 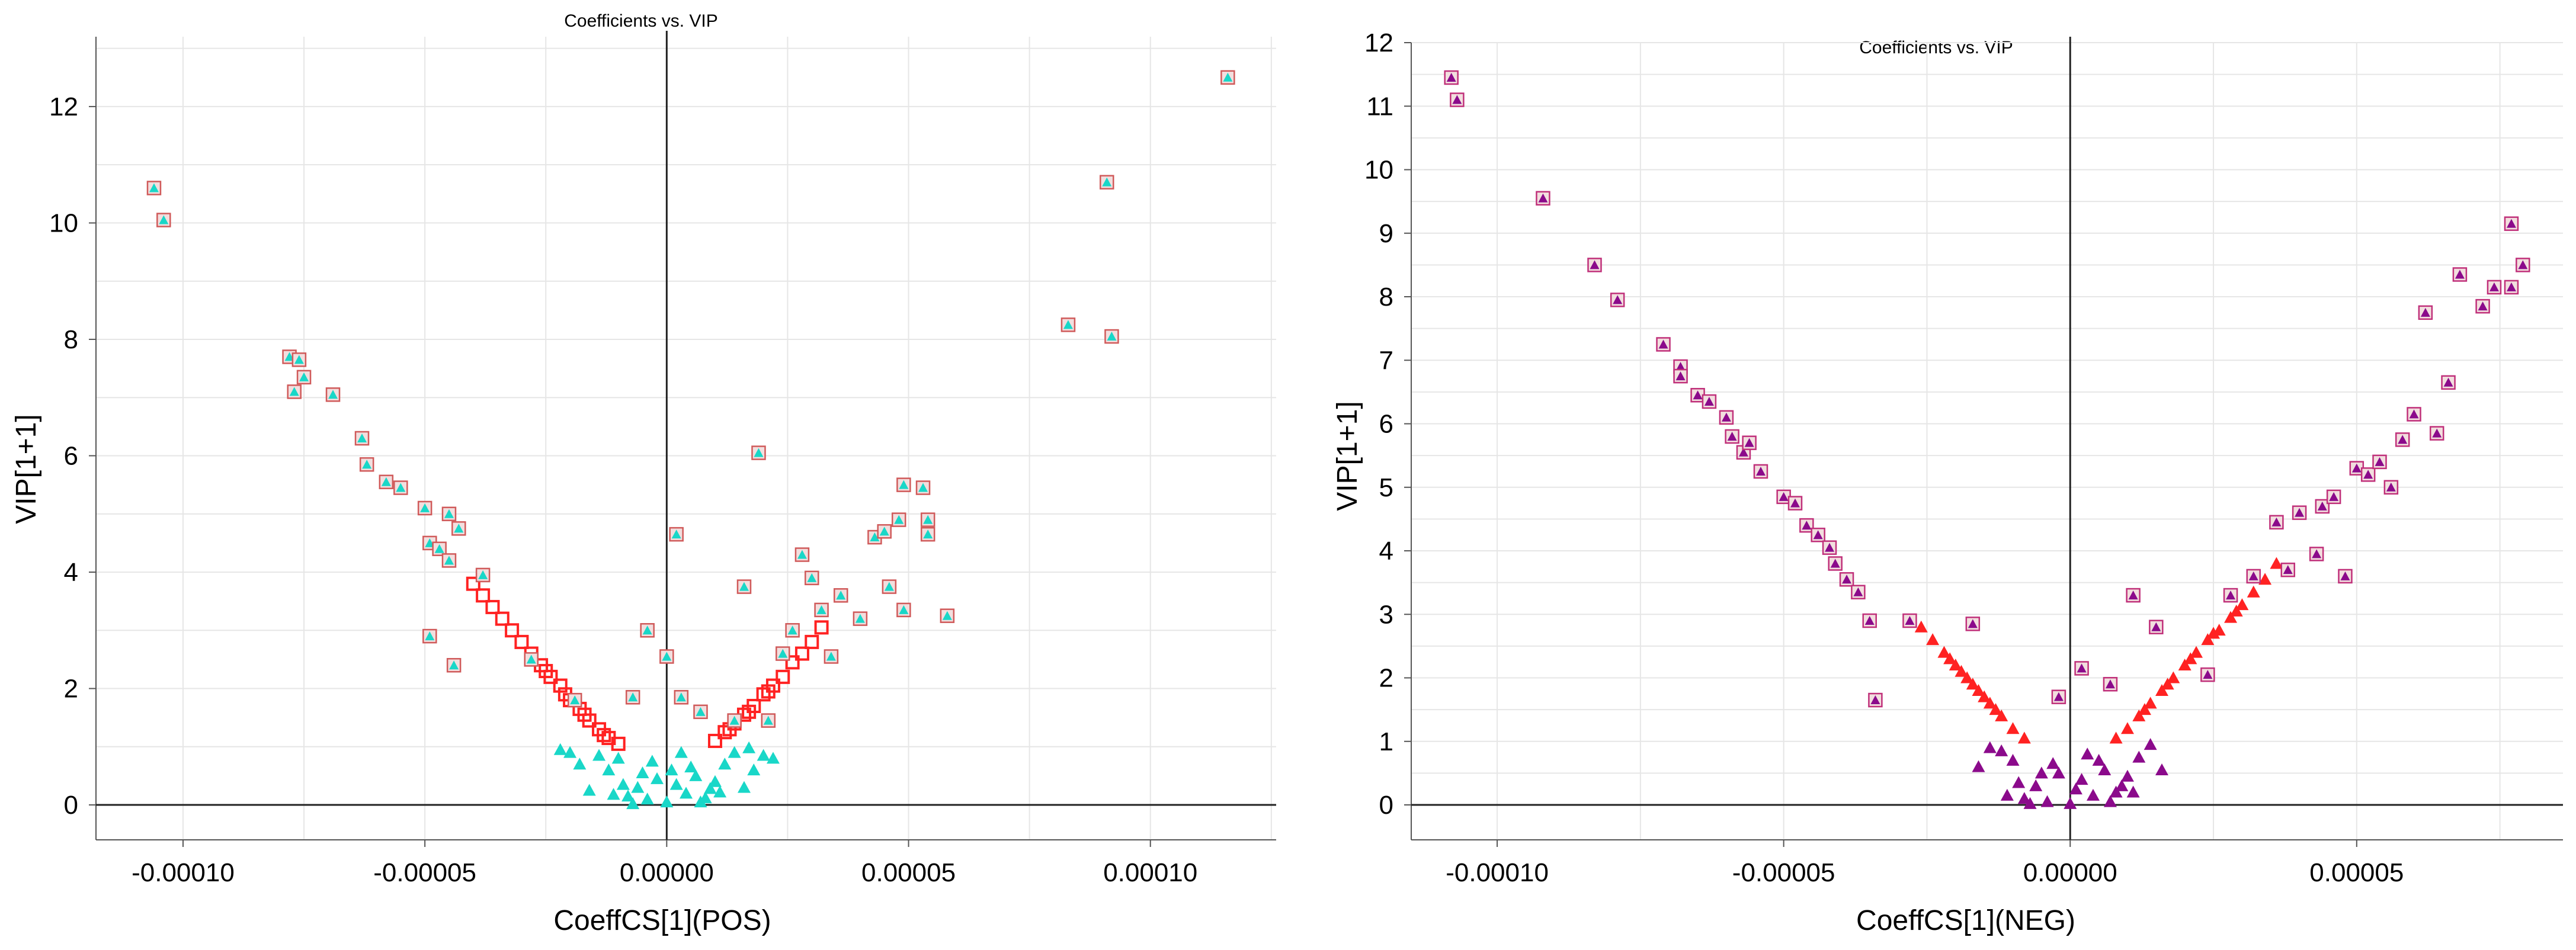 I want to click on y-tick-label: 11, so click(x=1379, y=107).